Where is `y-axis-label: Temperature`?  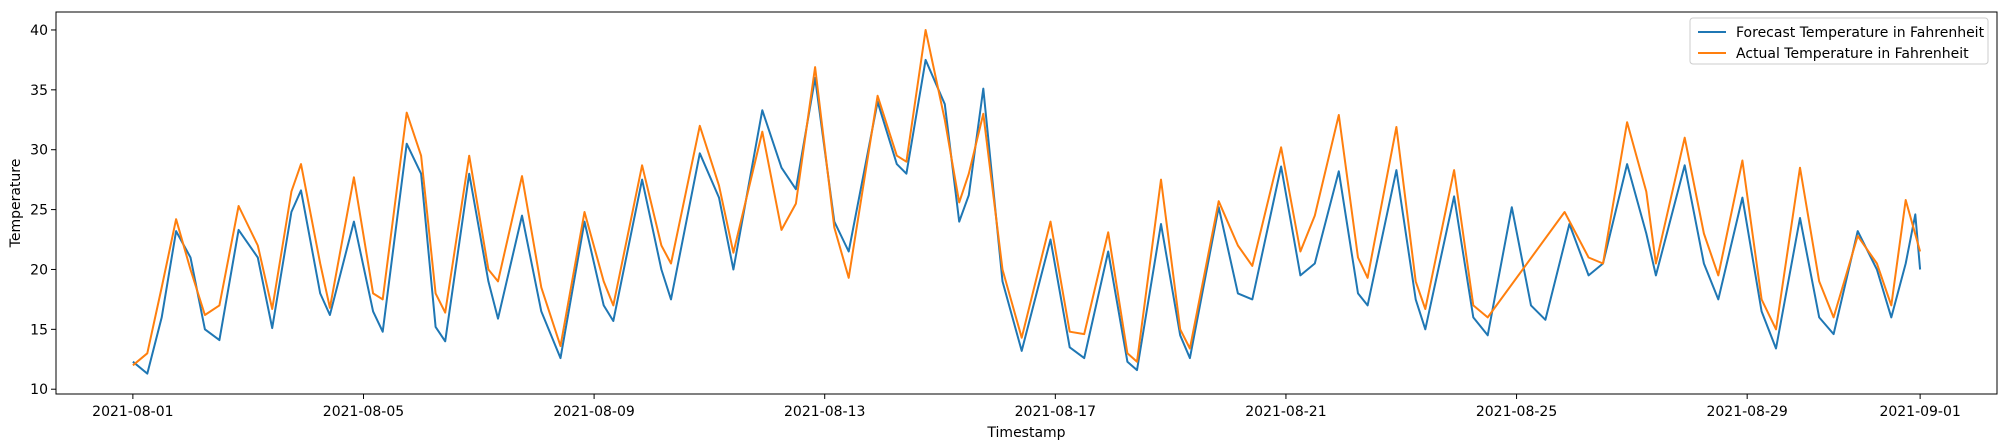
y-axis-label: Temperature is located at coordinates (16, 204).